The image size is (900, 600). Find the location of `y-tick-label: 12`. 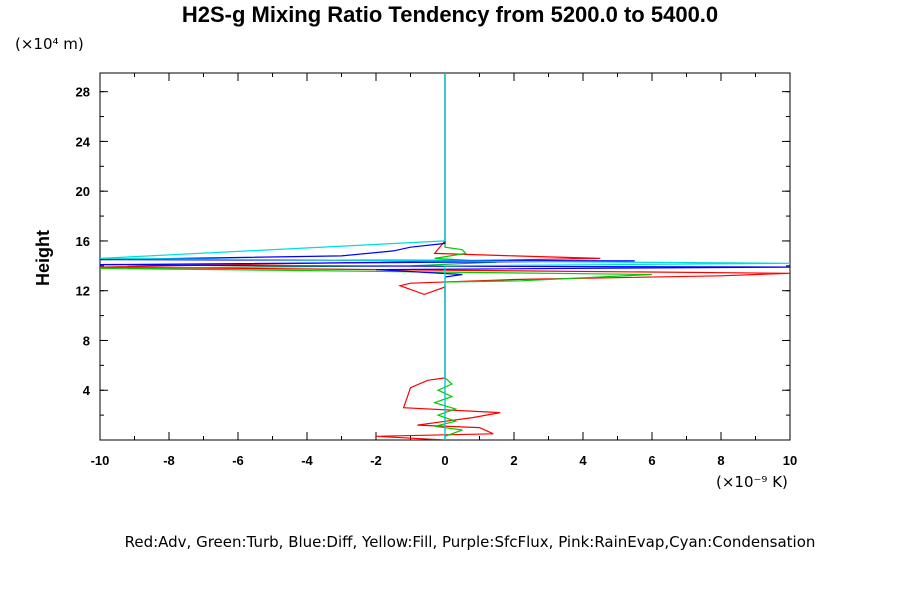

y-tick-label: 12 is located at coordinates (83, 291).